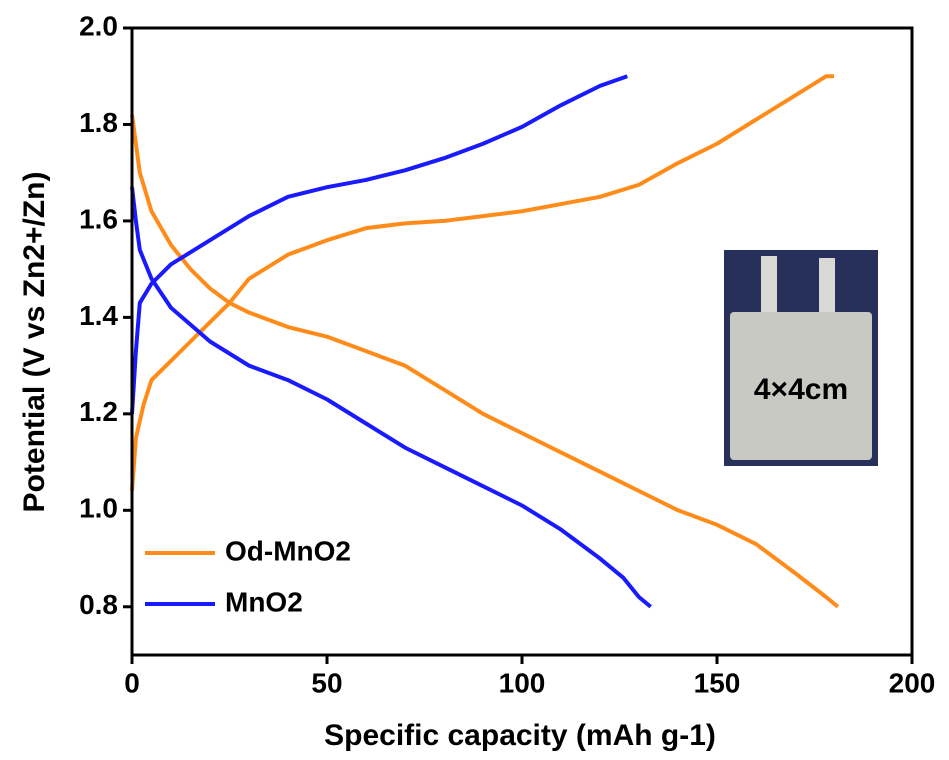  What do you see at coordinates (912, 682) in the screenshot?
I see `x-tick-label: 200` at bounding box center [912, 682].